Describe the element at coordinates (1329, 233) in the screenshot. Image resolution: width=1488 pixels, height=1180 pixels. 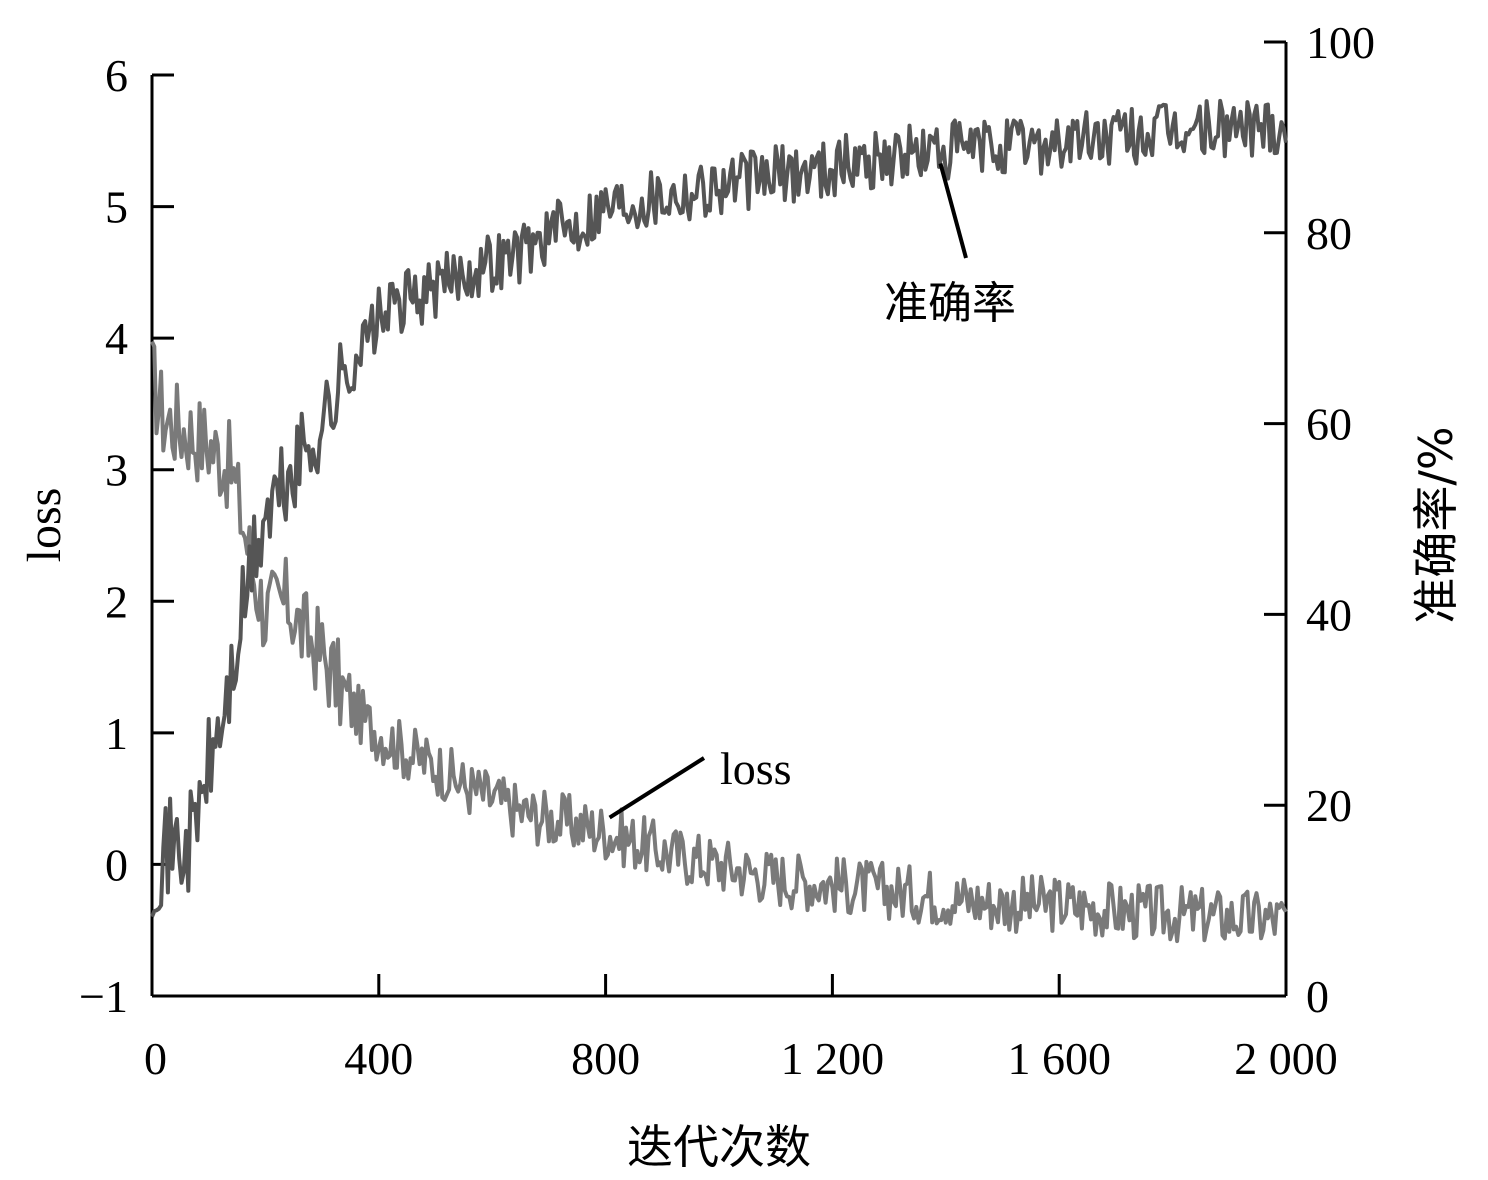
I see `y-right-tick-label: 80` at that location.